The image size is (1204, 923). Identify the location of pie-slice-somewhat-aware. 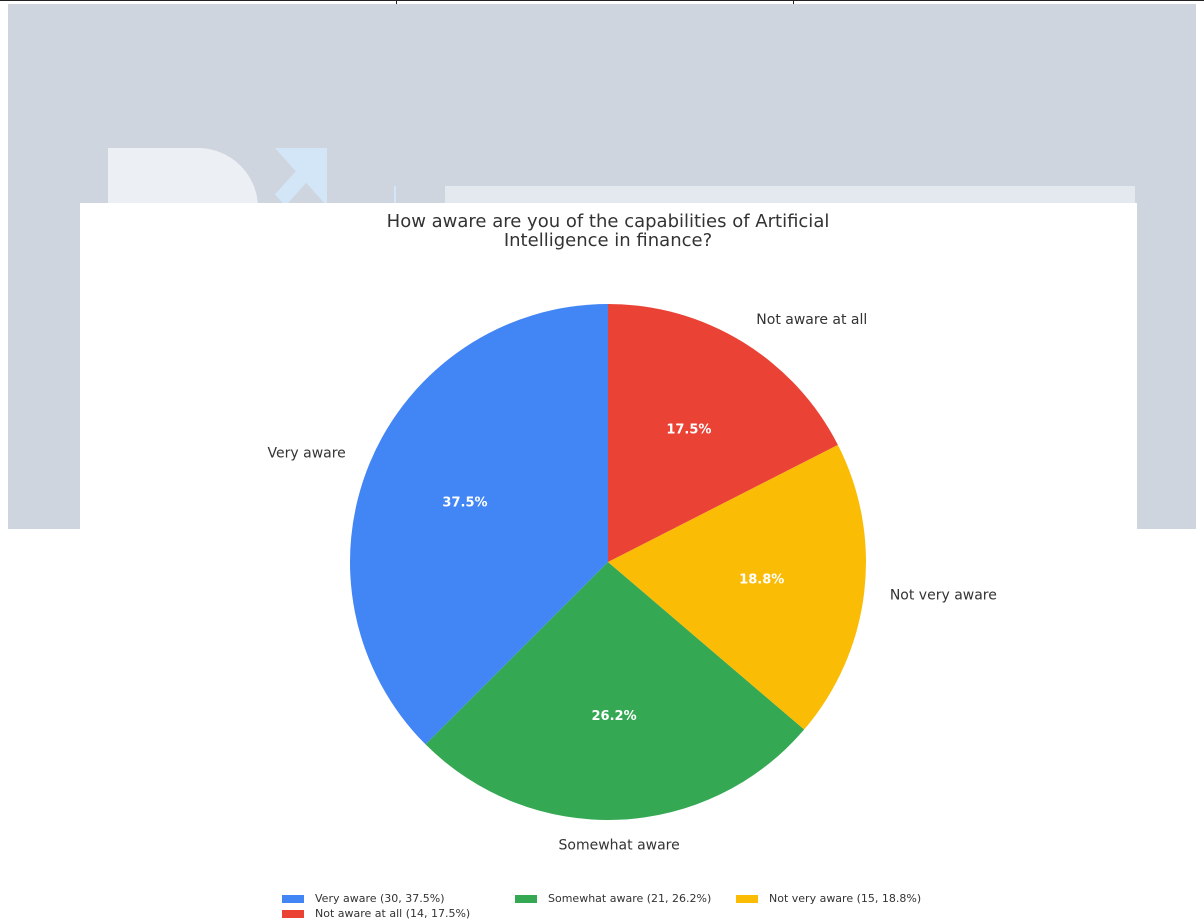
(615, 691).